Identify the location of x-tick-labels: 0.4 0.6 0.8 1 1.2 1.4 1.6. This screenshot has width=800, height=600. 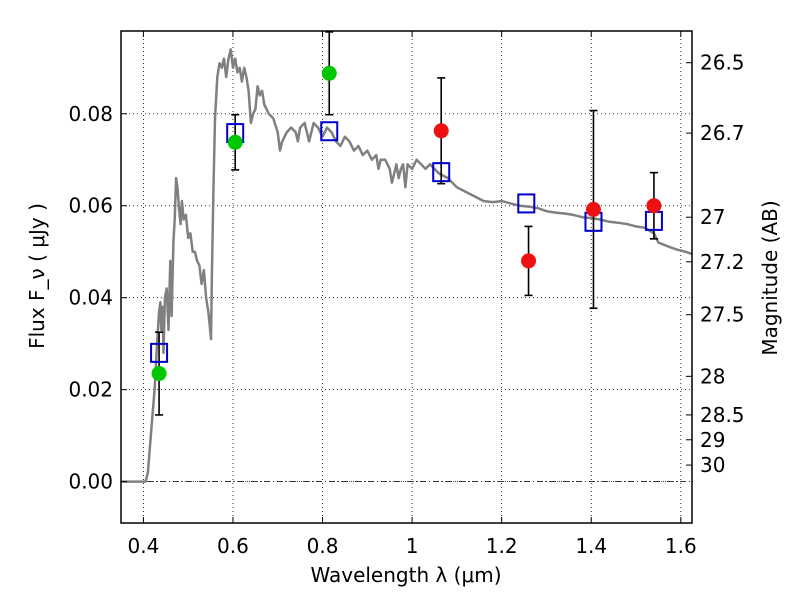
(411, 546).